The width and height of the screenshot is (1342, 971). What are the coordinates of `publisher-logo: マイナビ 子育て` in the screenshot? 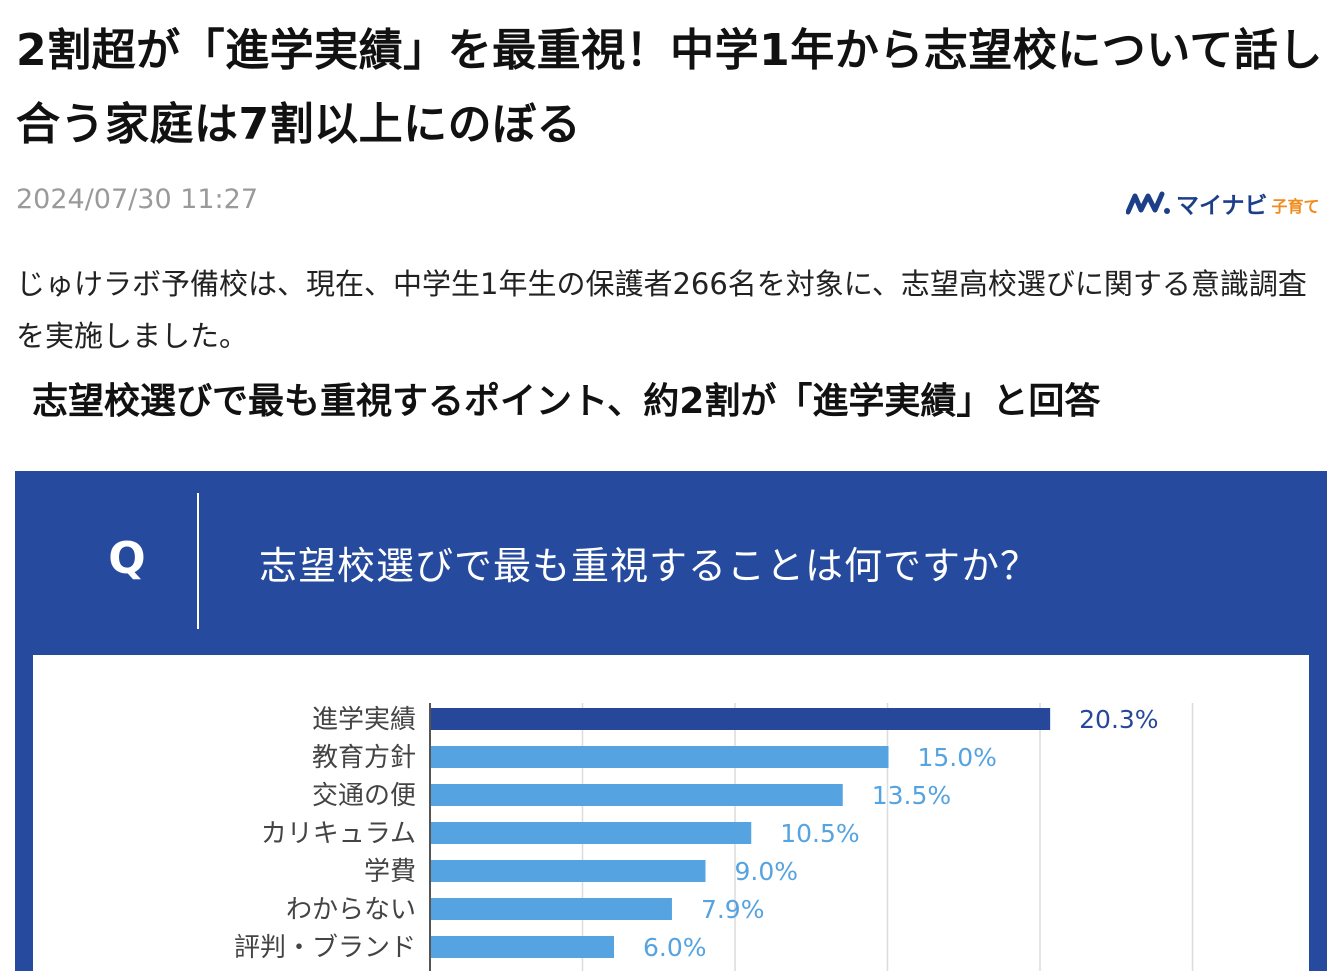 It's located at (1223, 203).